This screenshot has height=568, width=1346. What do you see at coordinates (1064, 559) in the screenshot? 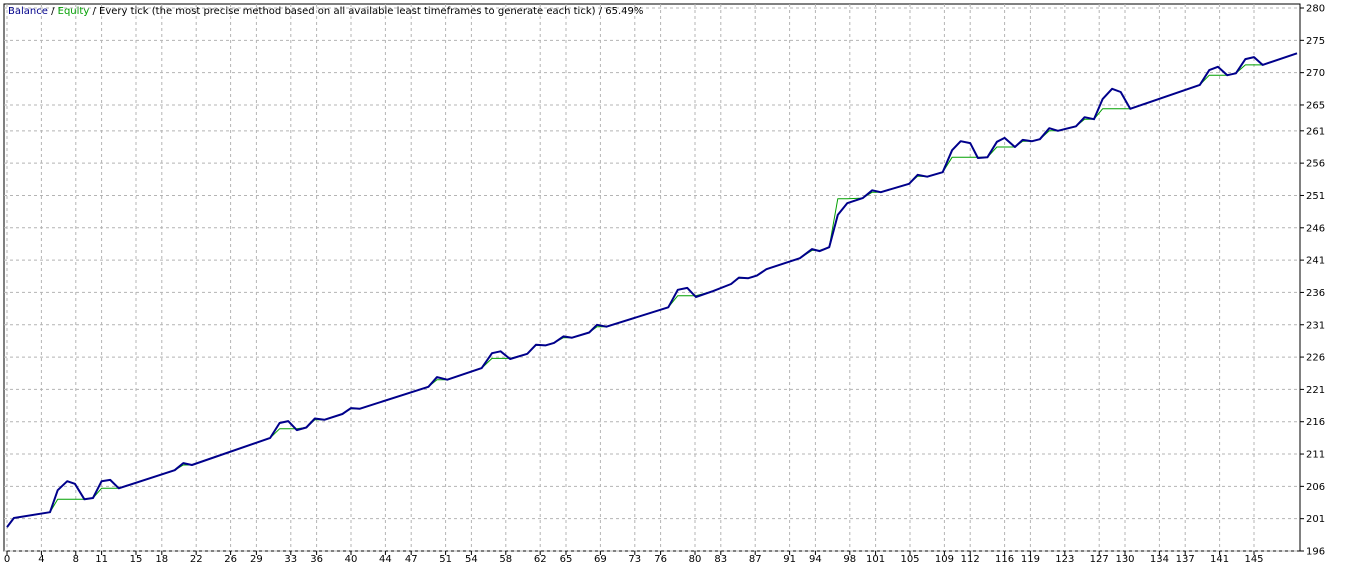
I see `x-tick-label: 123` at bounding box center [1064, 559].